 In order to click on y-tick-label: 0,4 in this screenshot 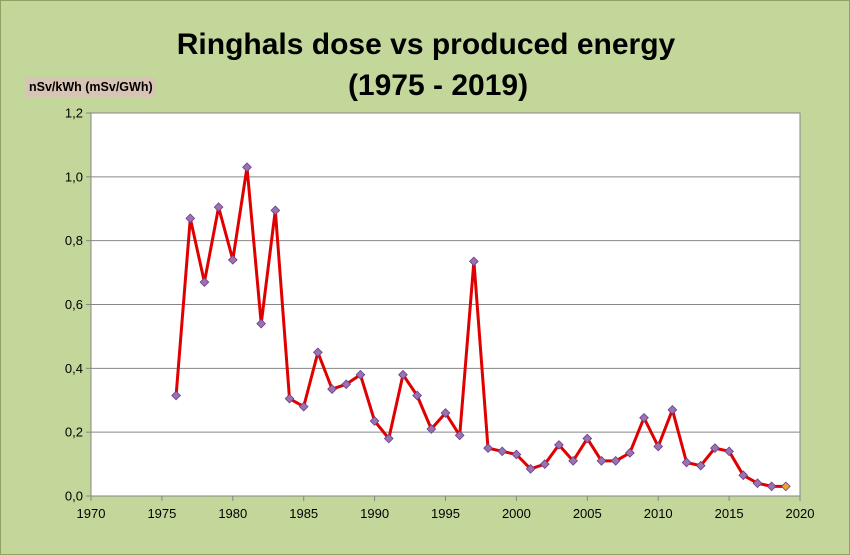, I will do `click(74, 368)`.